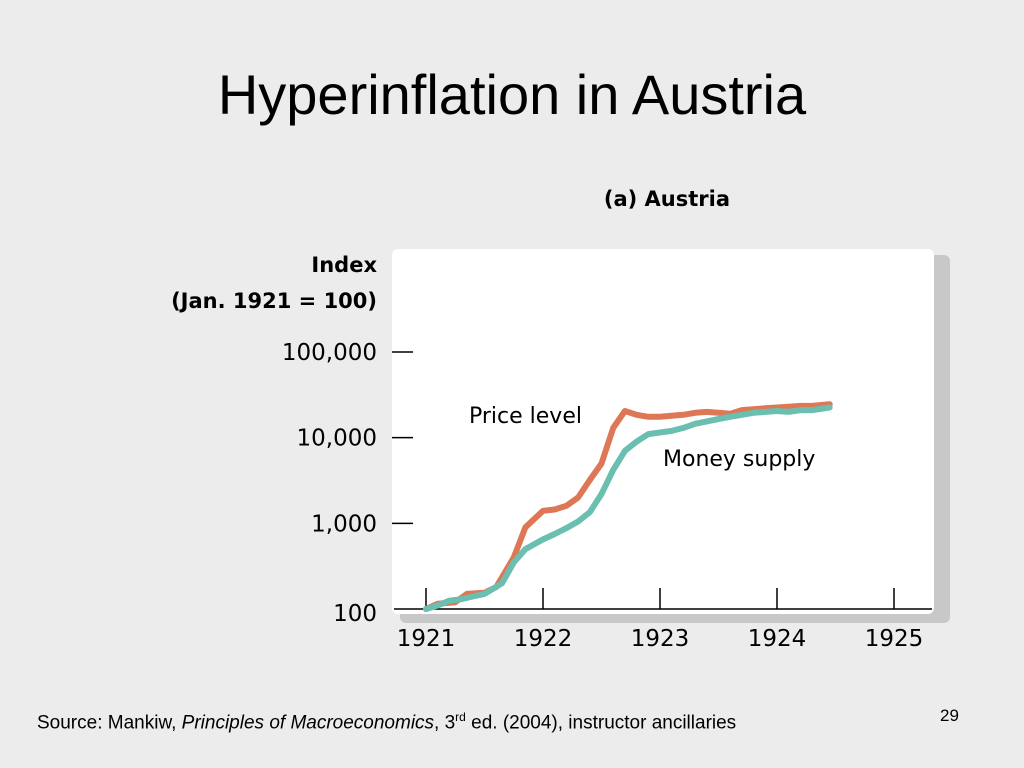 The height and width of the screenshot is (768, 1024). I want to click on y-tick-label: 100, so click(355, 614).